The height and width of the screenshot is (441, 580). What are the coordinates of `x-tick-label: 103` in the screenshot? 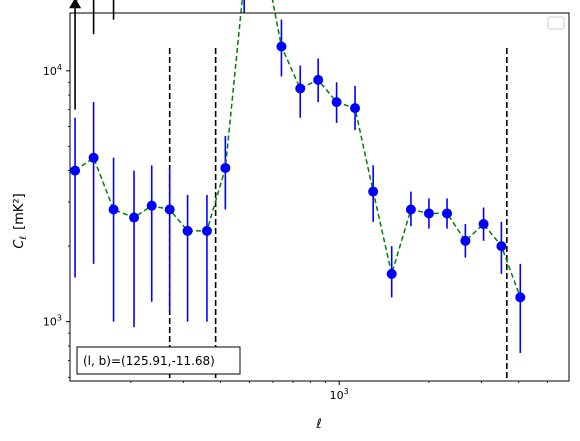 It's located at (339, 394).